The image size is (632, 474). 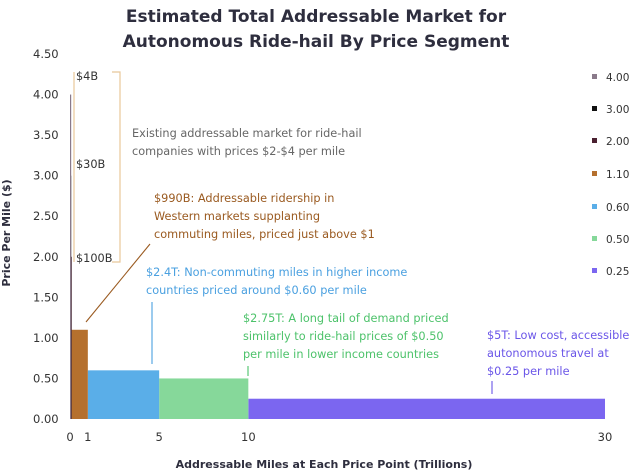 I want to click on annotation-pointer, so click(x=118, y=283).